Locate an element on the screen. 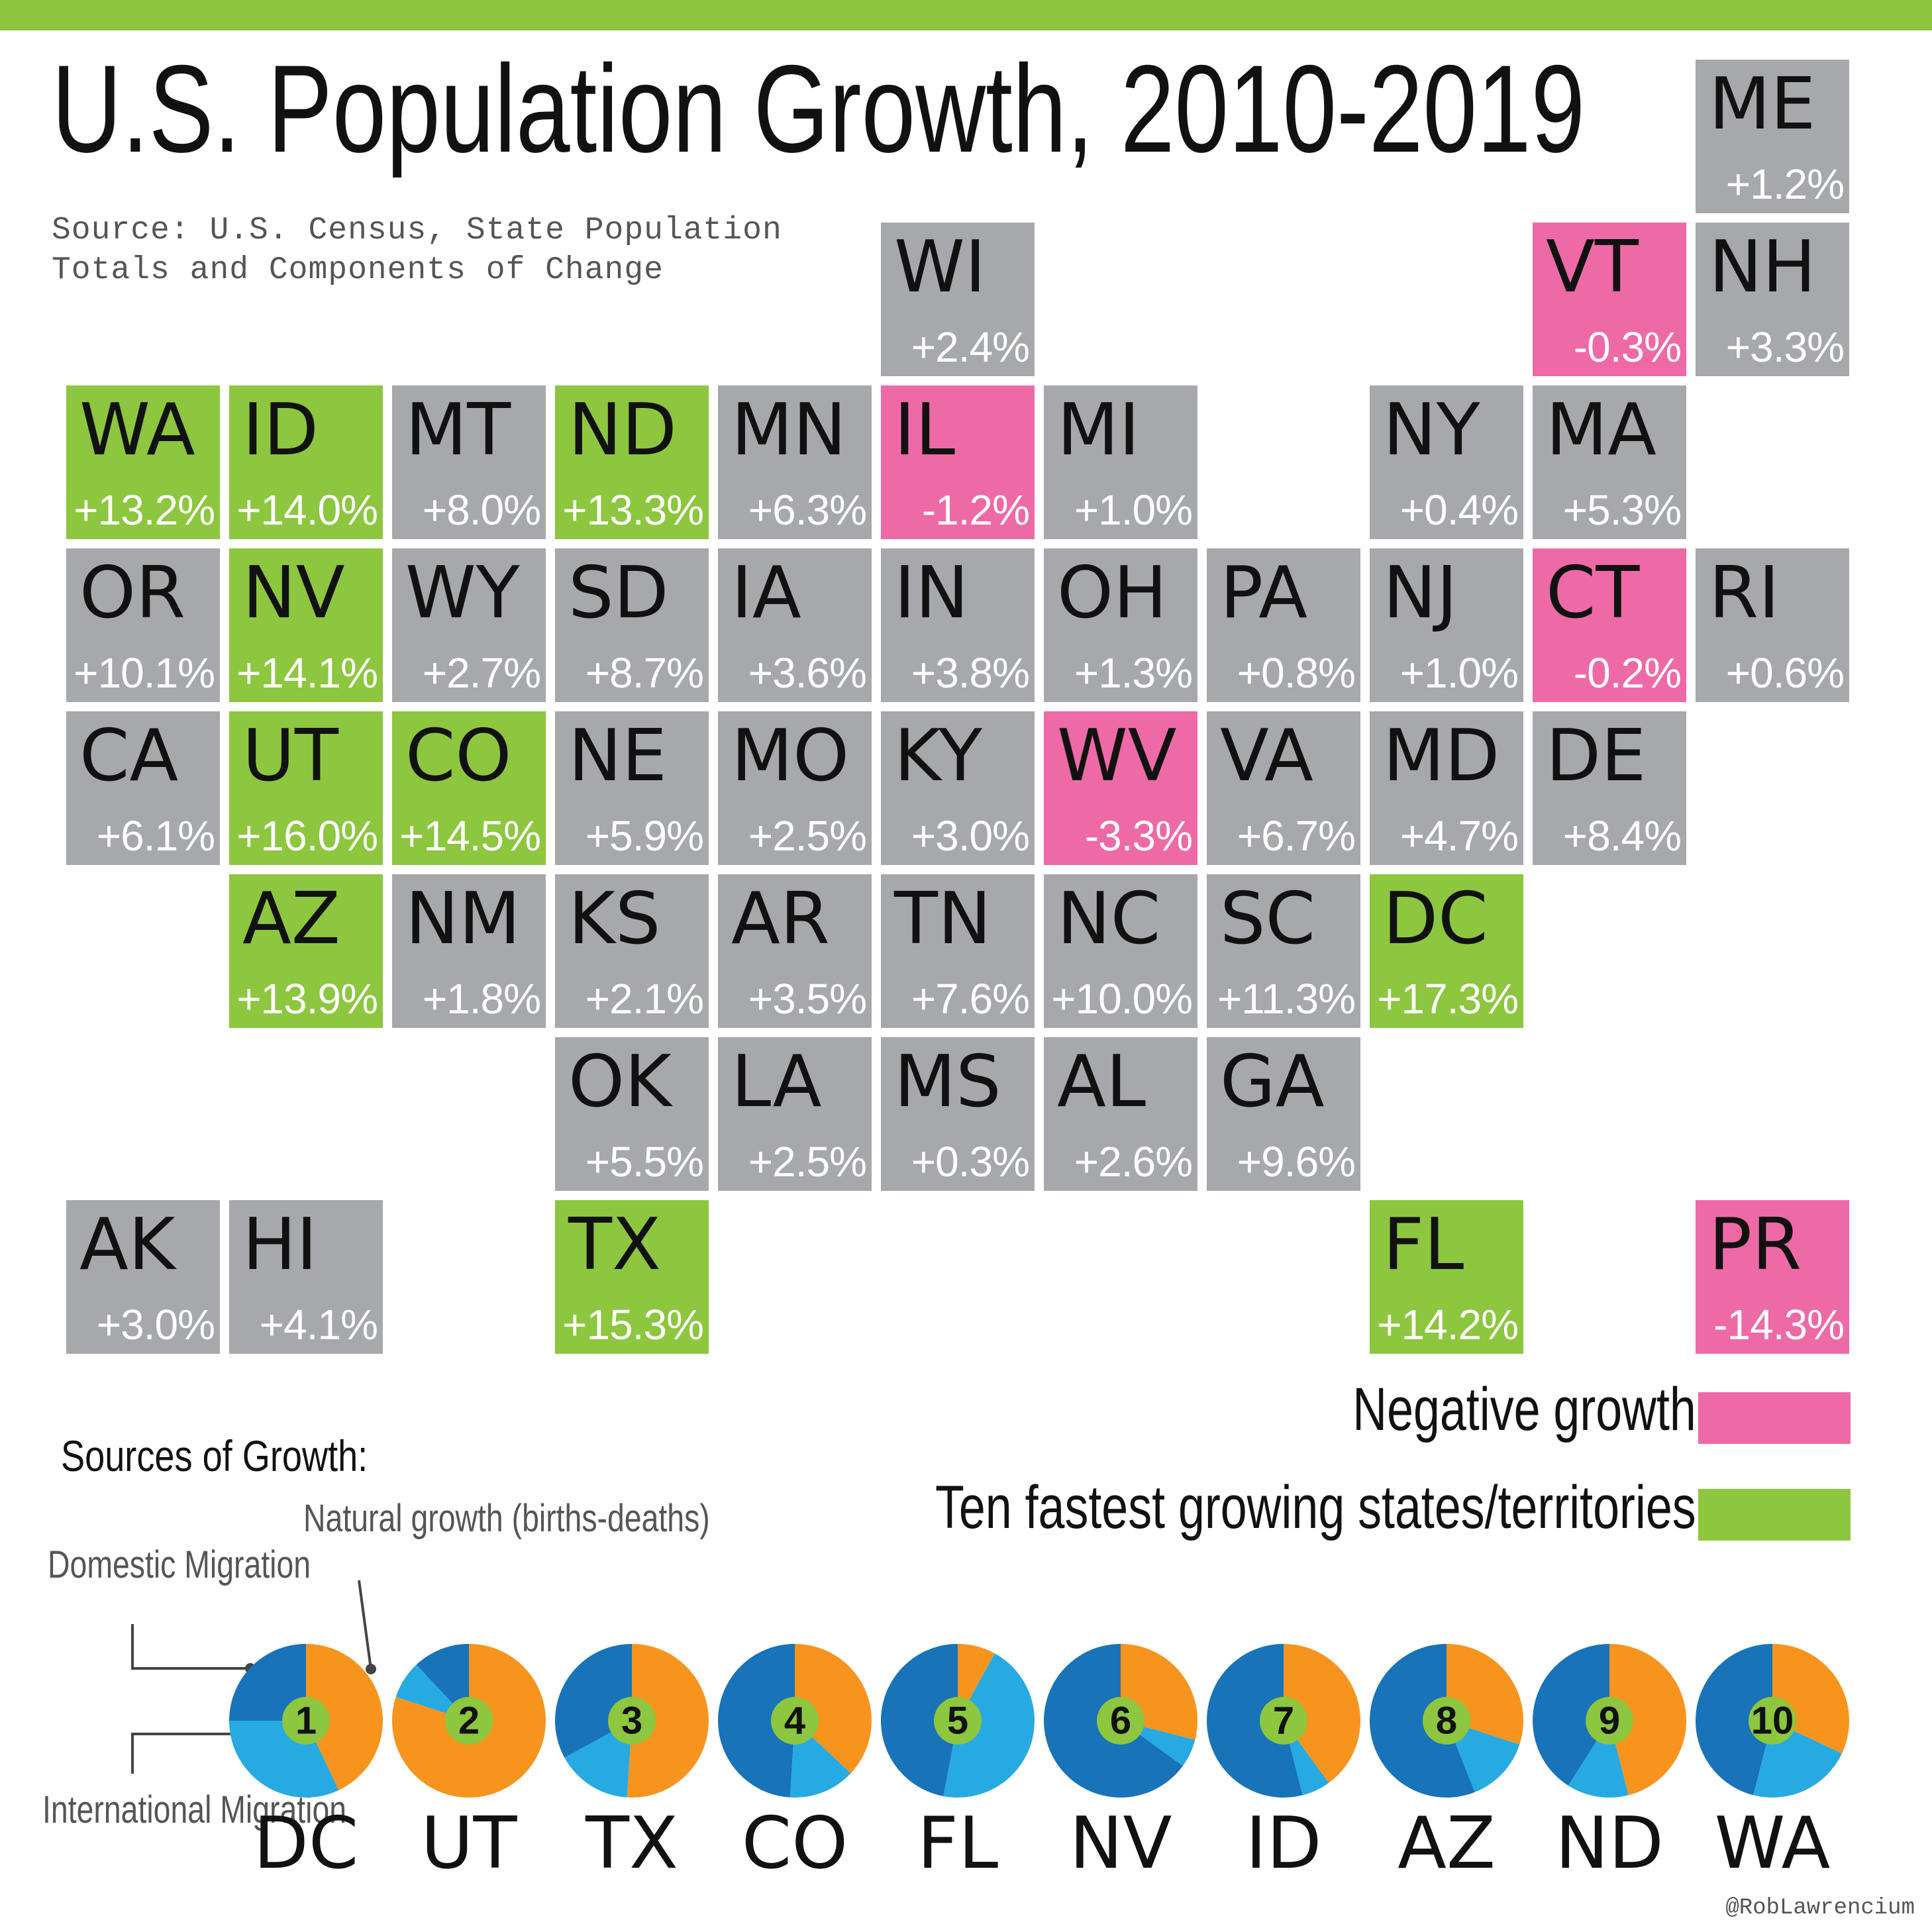  state-growth-value: -3.3% is located at coordinates (1138, 836).